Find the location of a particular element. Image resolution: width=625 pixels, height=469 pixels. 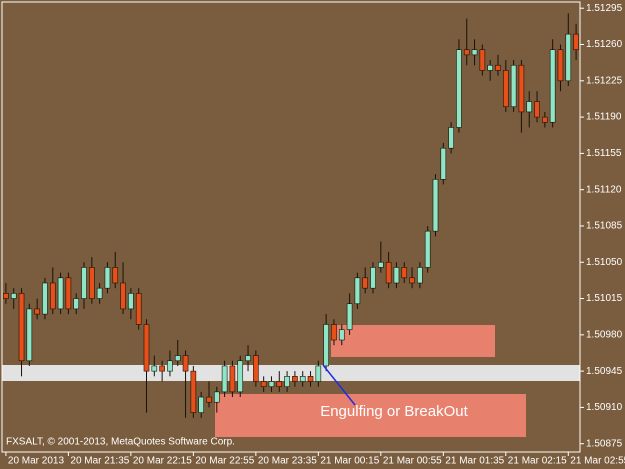

x-tick-label: 20 Mar 21:35 is located at coordinates (99, 461).